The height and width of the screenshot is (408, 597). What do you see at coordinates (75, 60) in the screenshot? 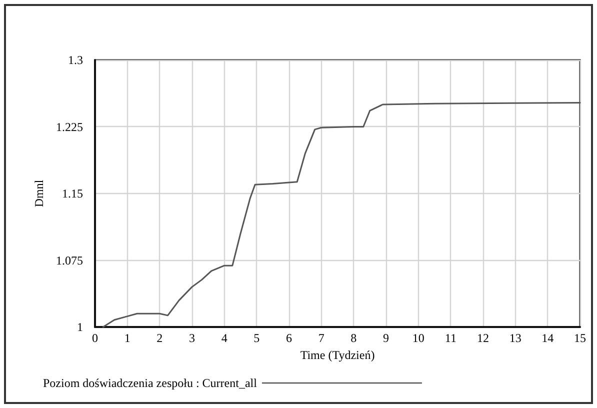
I see `y-tick-label: 1.3` at bounding box center [75, 60].